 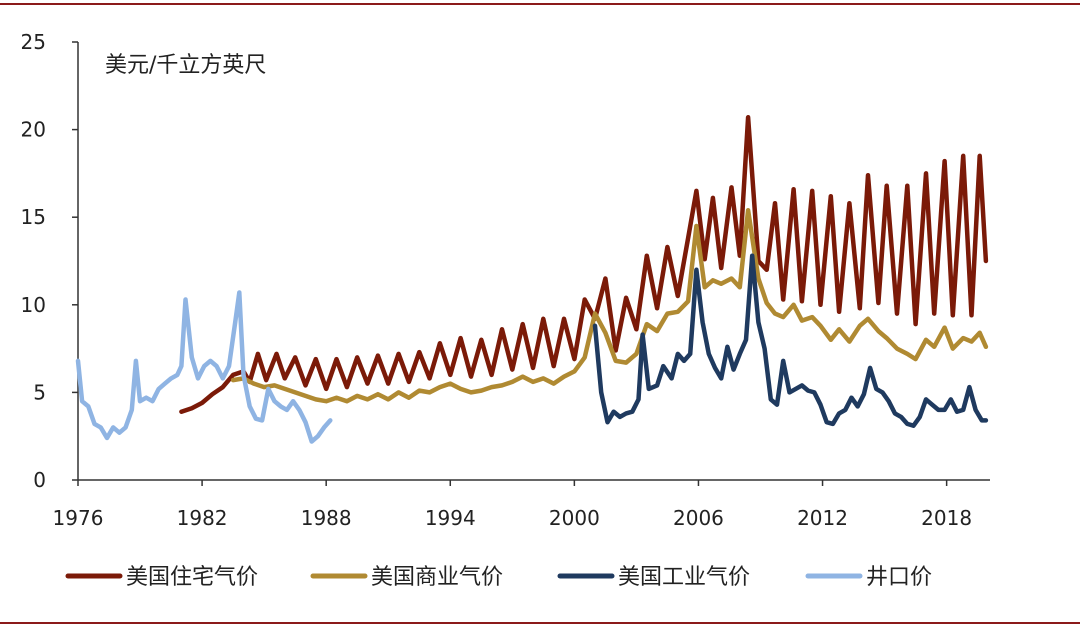 I want to click on legend: 美国住宅气价 美国商业气价 美国工业气价 井口价, so click(x=498, y=577).